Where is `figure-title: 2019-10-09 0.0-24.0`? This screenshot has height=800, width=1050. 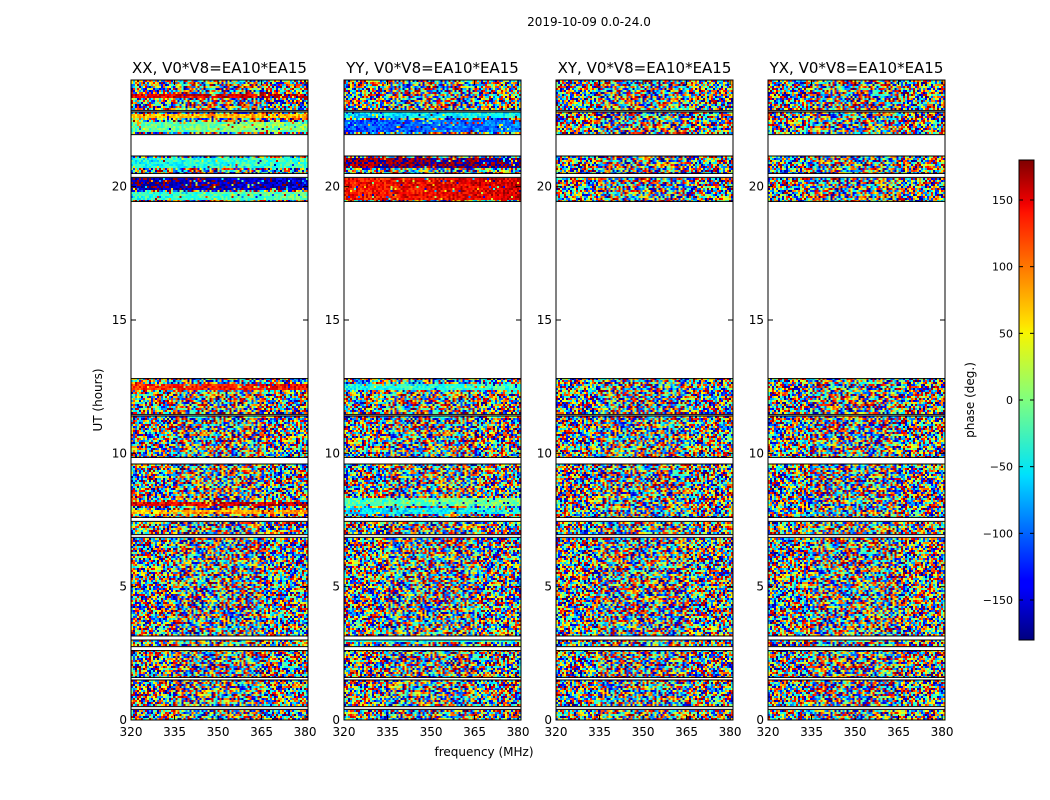
figure-title: 2019-10-09 0.0-24.0 is located at coordinates (589, 22).